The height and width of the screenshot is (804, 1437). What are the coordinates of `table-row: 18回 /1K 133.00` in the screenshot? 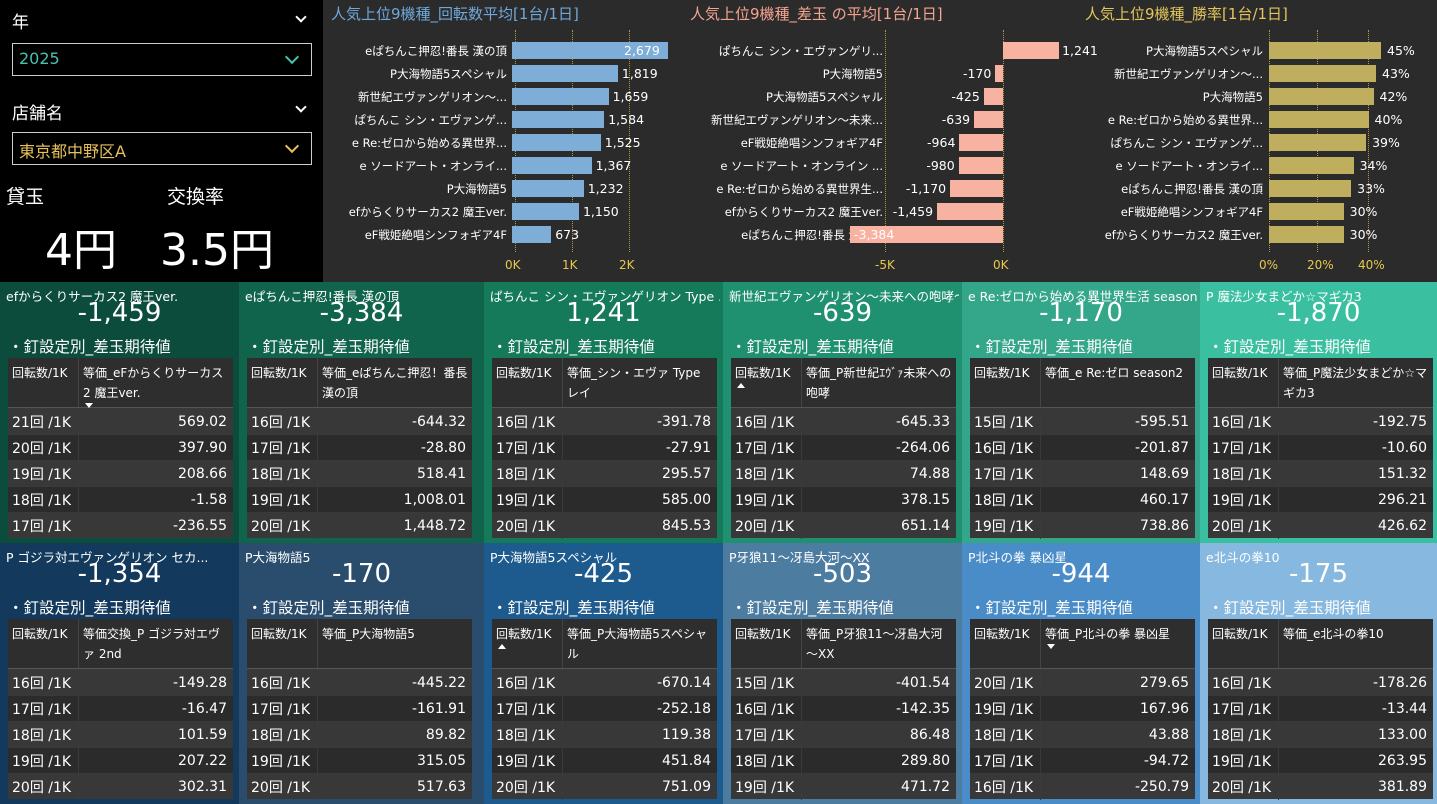 It's located at (1320, 734).